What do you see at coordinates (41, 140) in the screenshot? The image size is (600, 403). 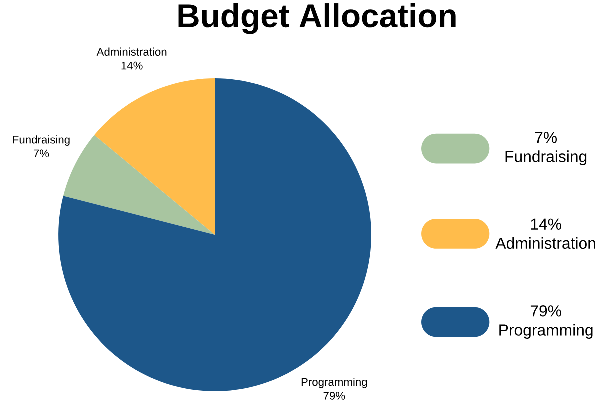 I see `slice-label: Fundraising` at bounding box center [41, 140].